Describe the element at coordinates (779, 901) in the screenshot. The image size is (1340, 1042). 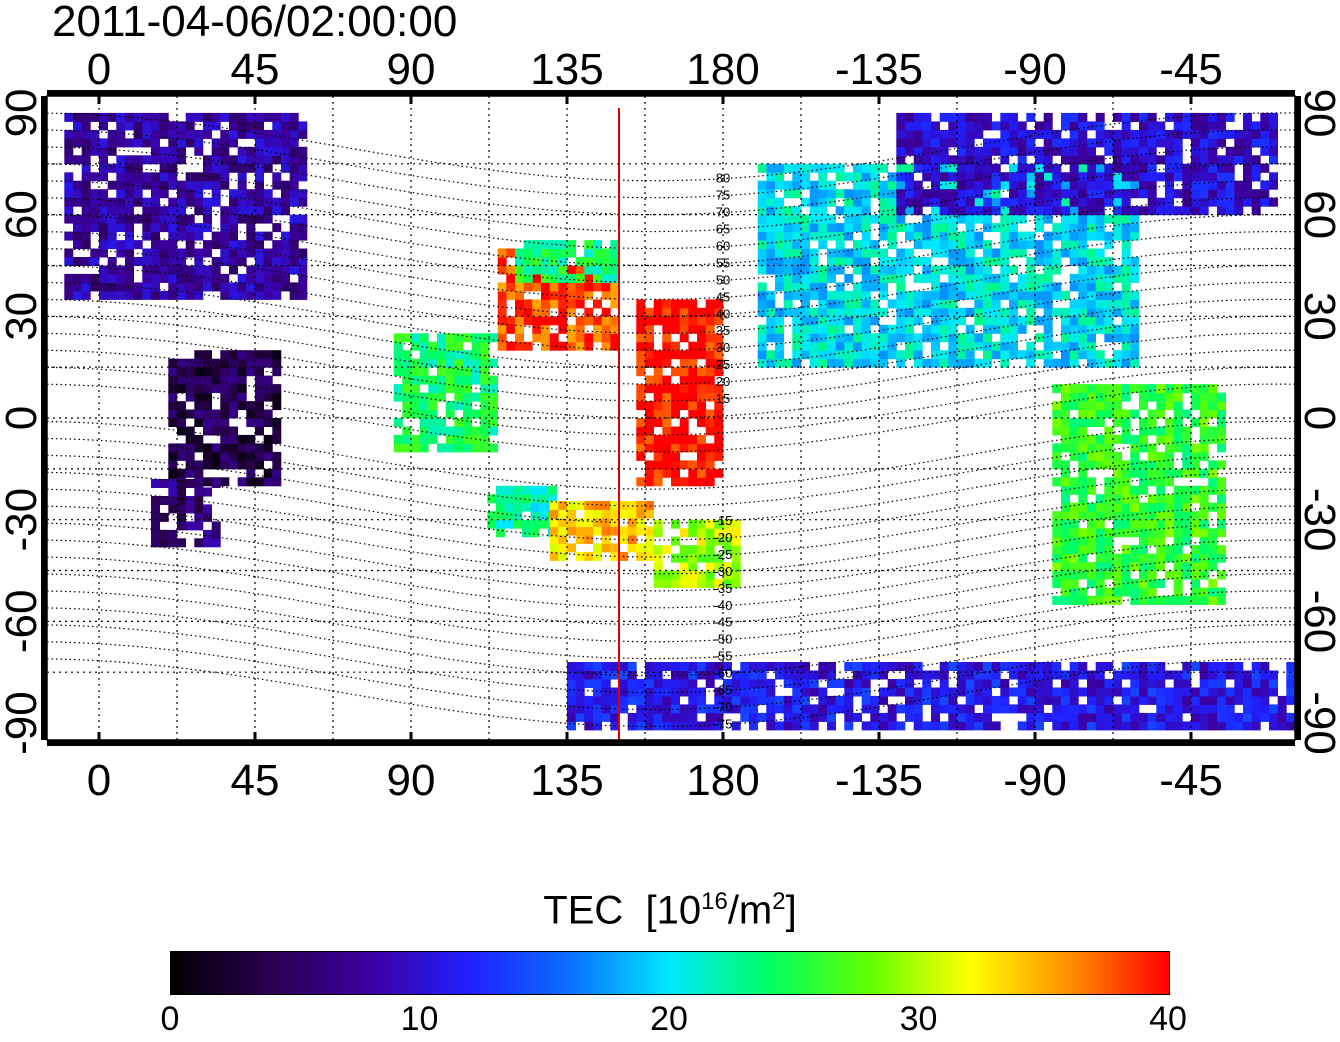
I see `colorbar-unit-square: 2` at that location.